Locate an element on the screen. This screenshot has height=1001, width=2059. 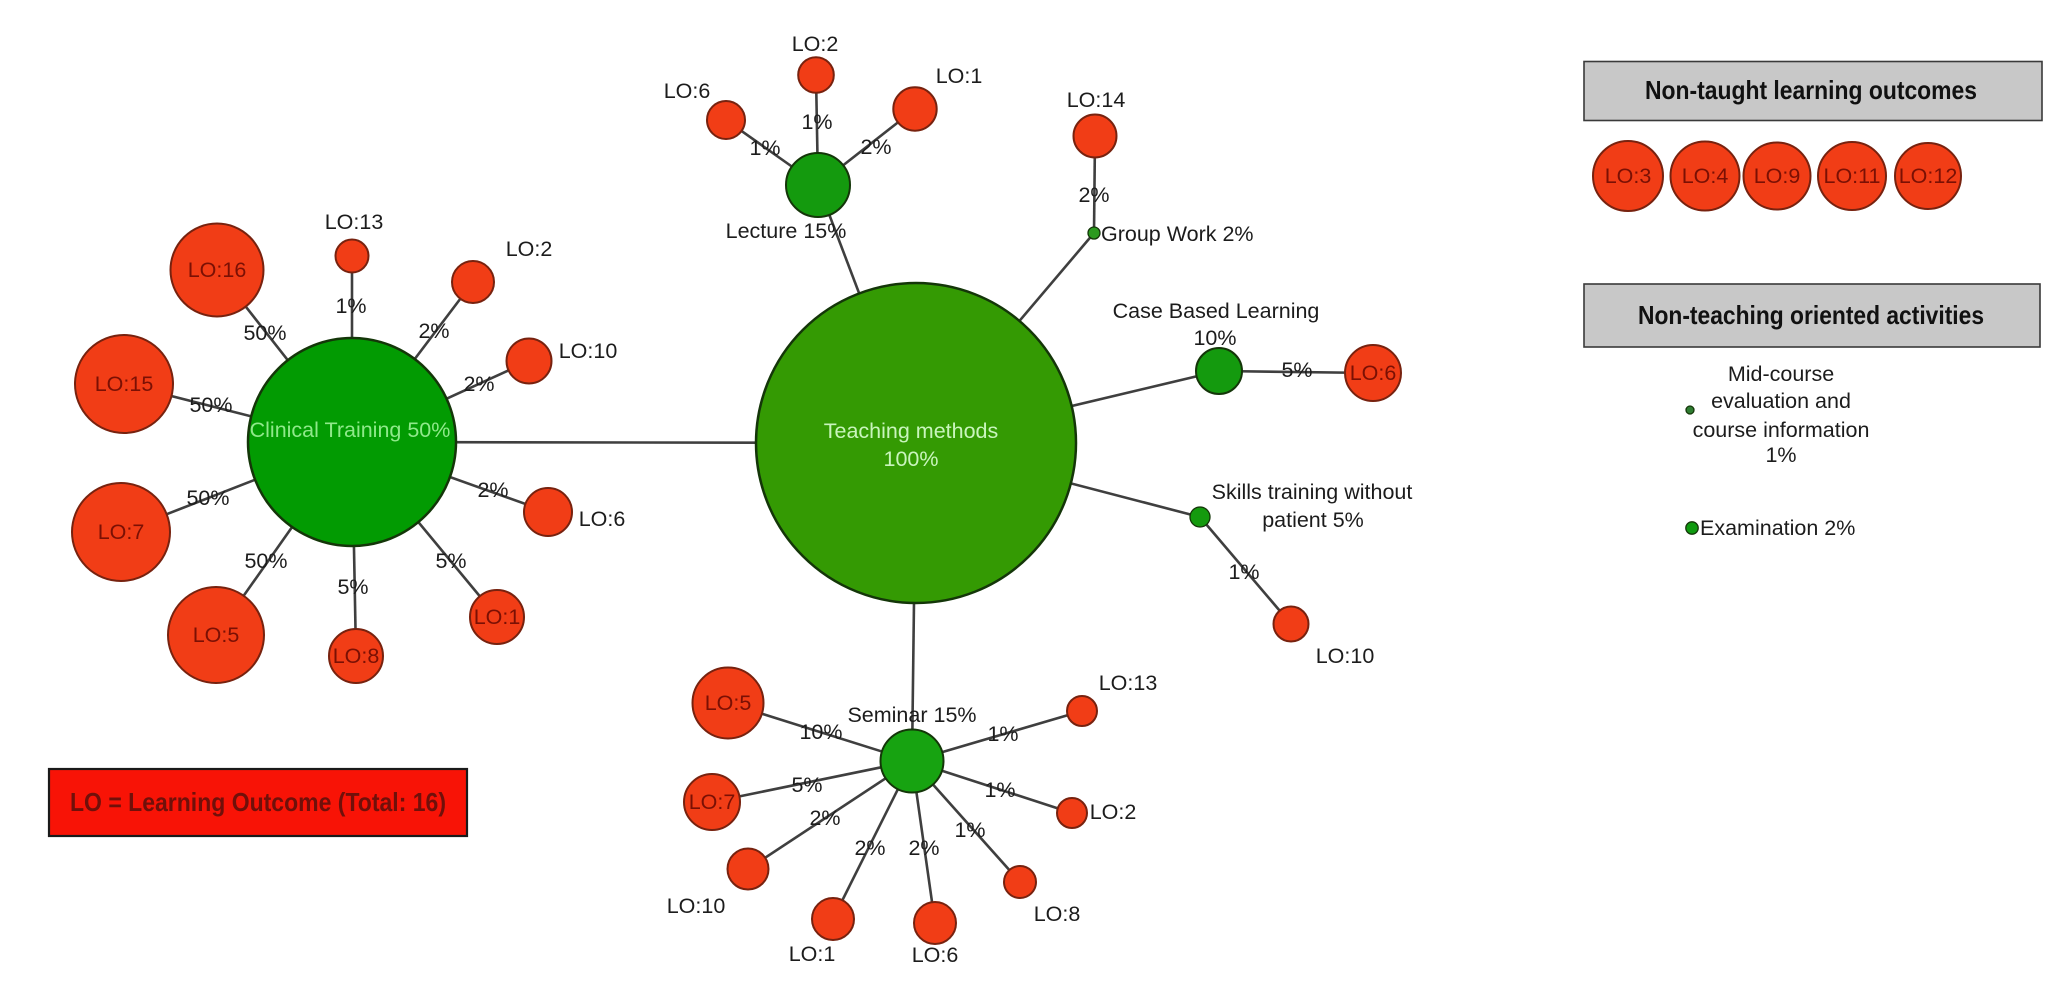
svg-text: Skills training without is located at coordinates (1312, 492).